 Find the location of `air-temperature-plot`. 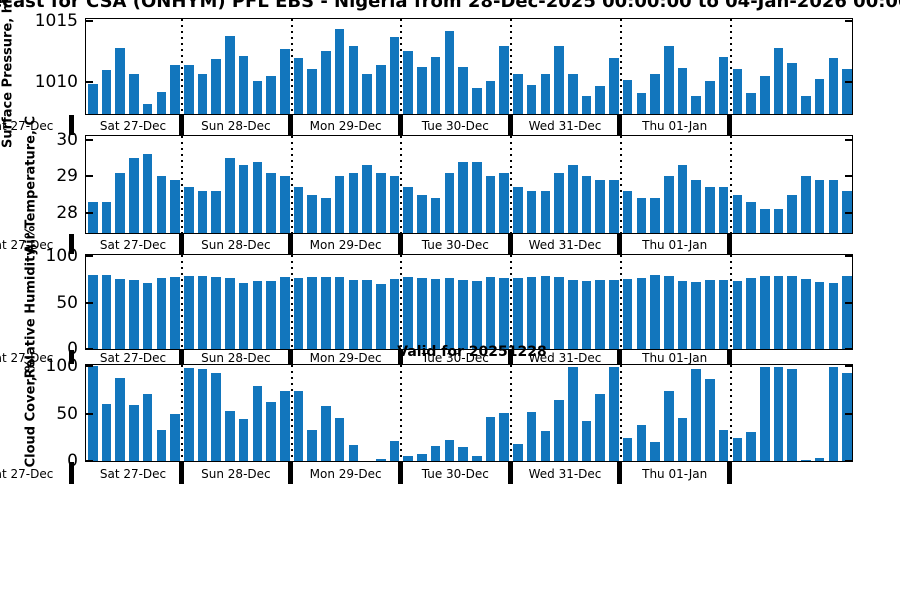

air-temperature-plot is located at coordinates (469, 184).